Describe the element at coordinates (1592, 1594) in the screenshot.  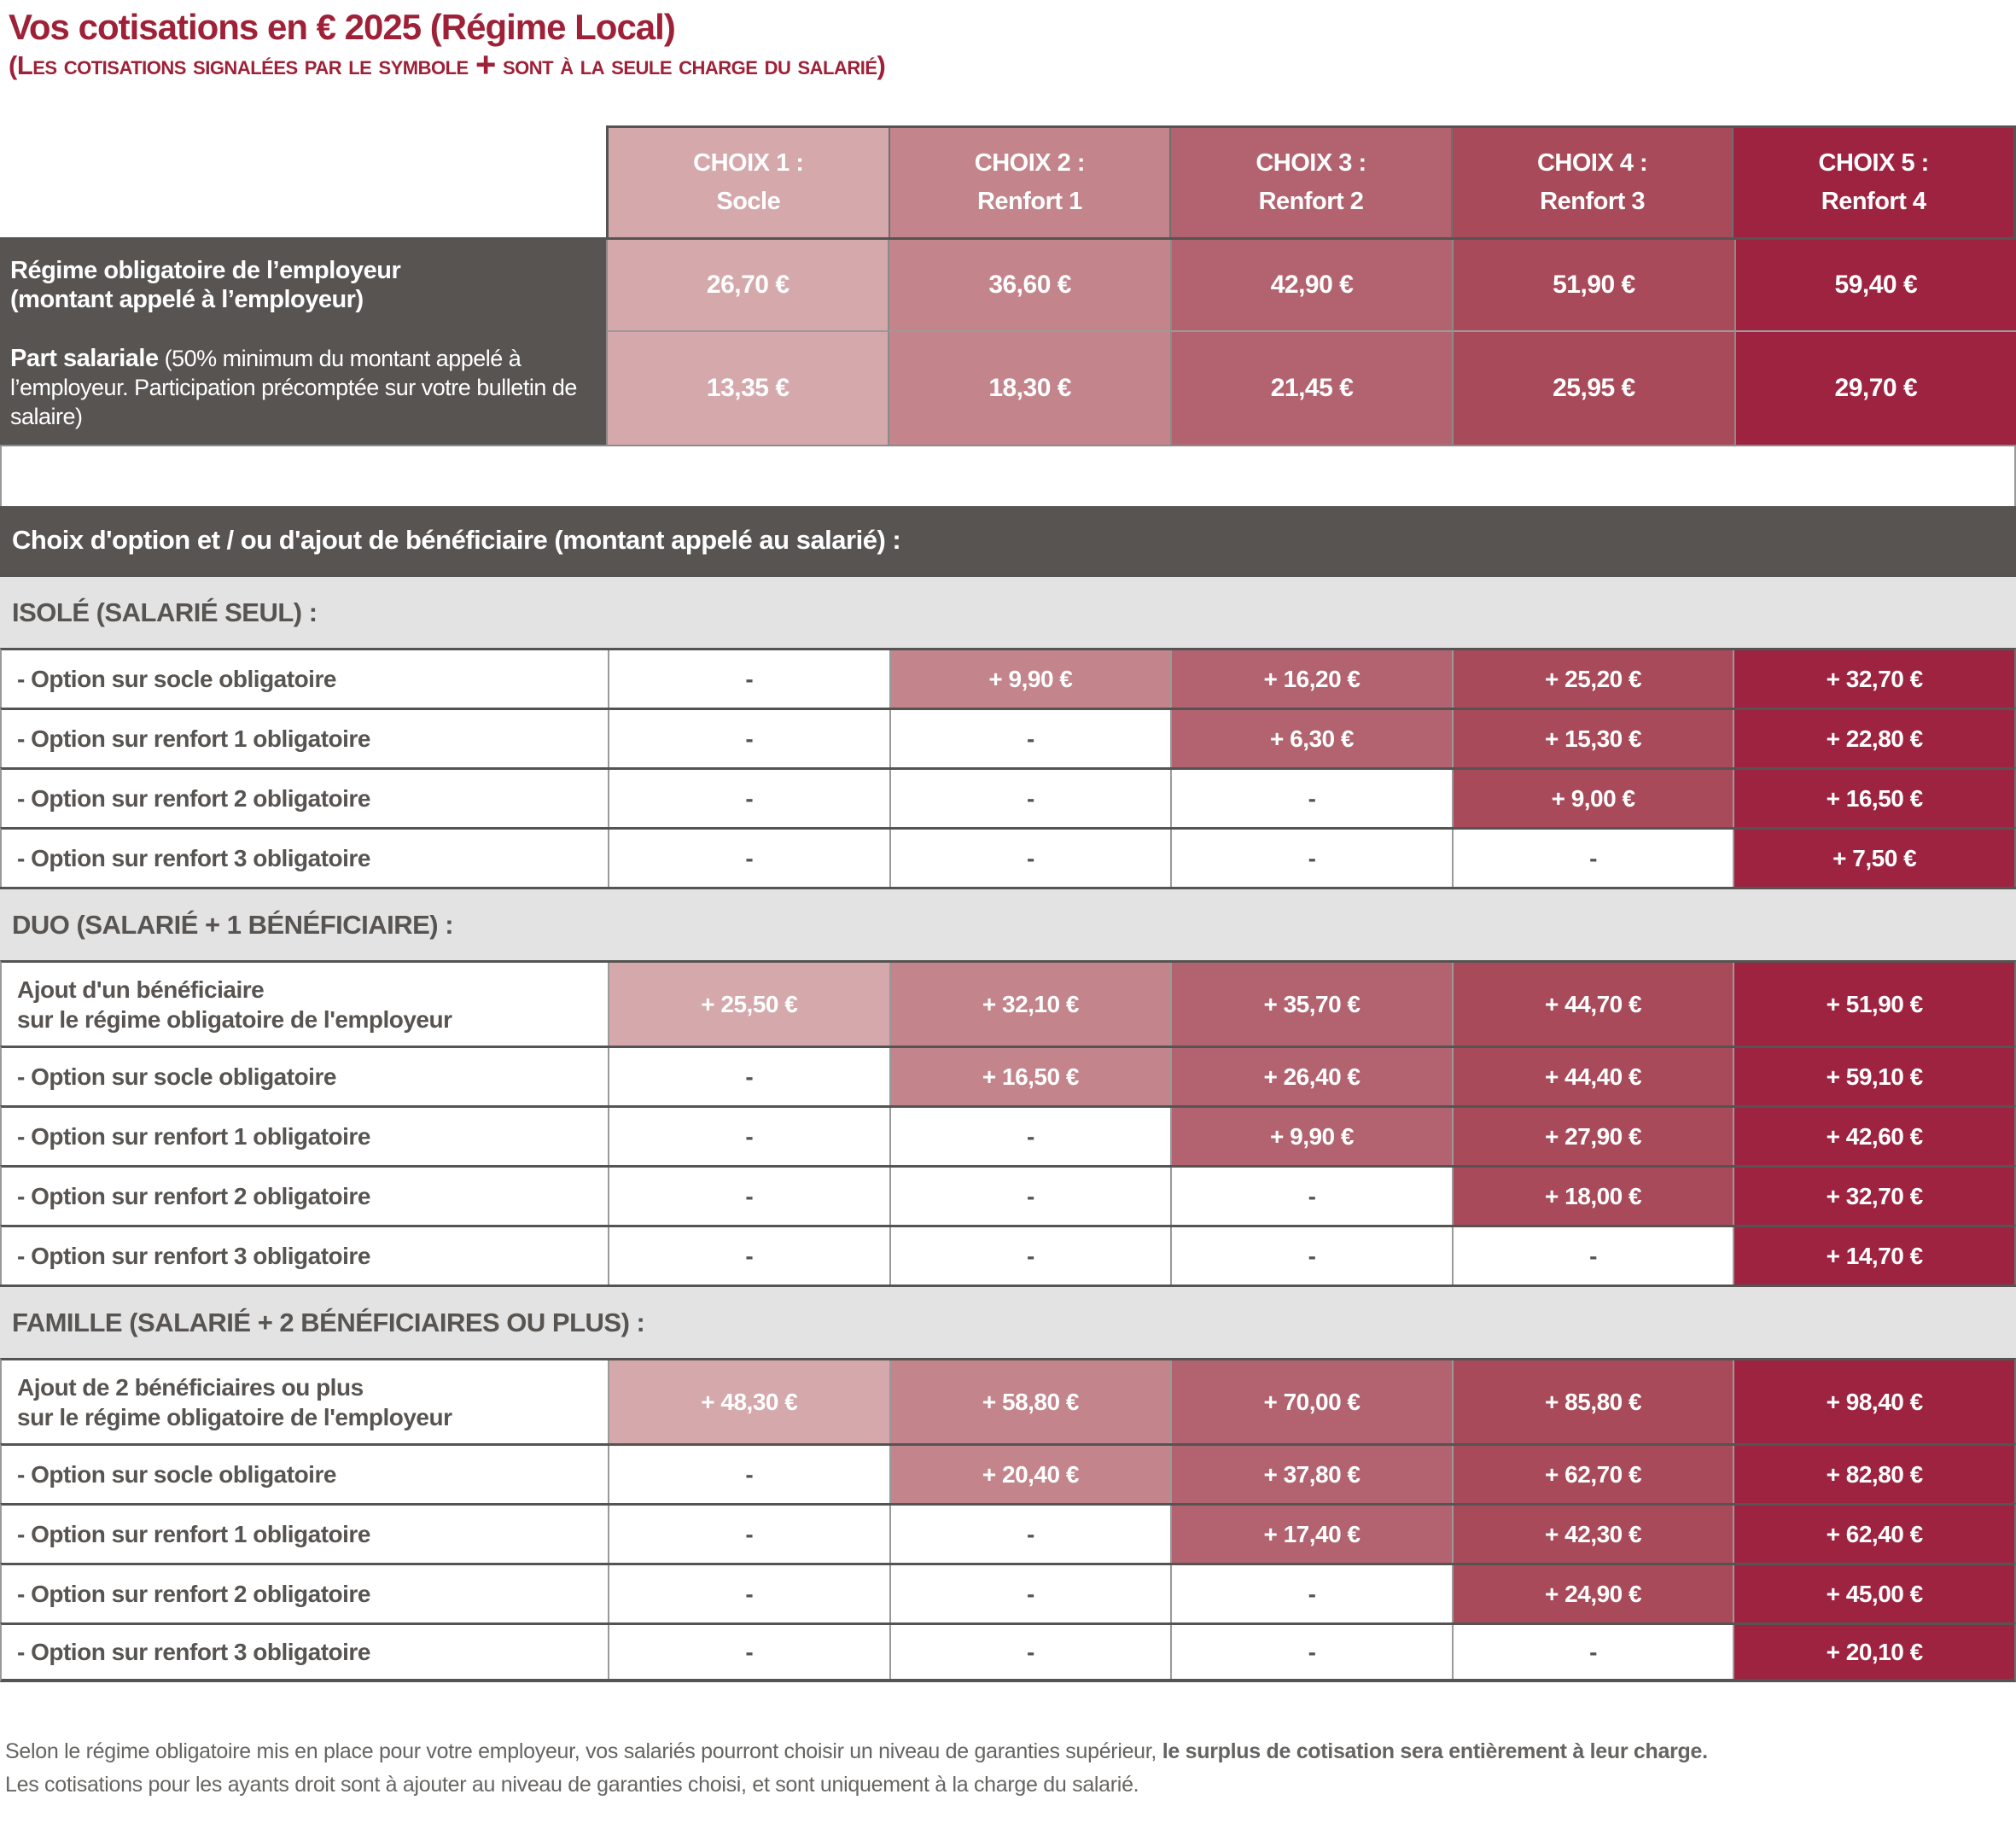
I see `price-cell: + 24,90 €` at that location.